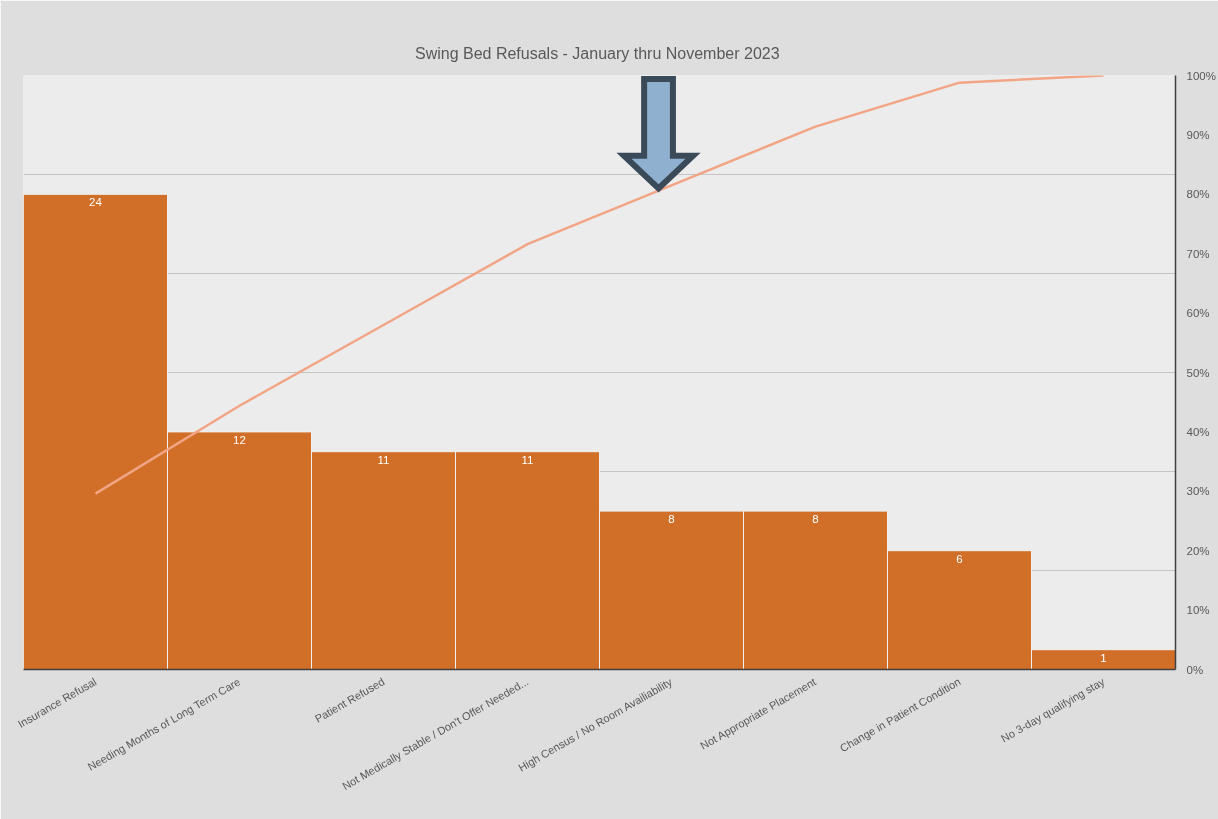 This screenshot has height=819, width=1218. Describe the element at coordinates (959, 558) in the screenshot. I see `data-label: 6` at that location.